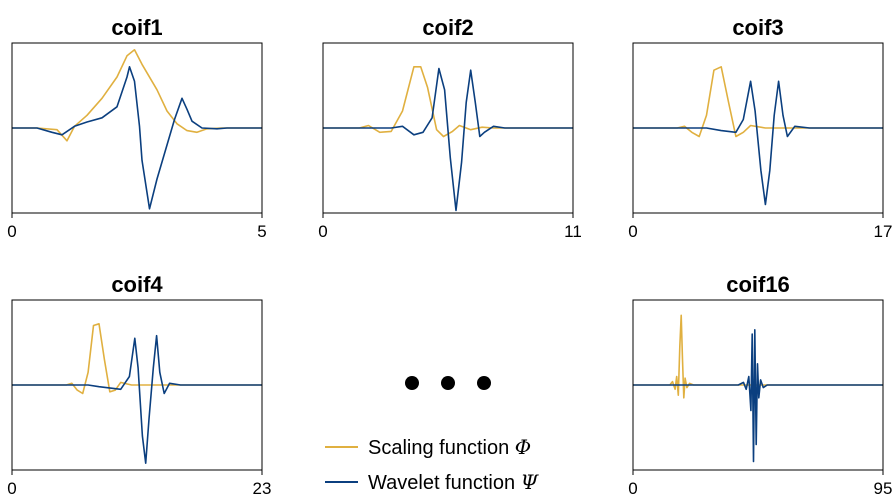 This screenshot has width=894, height=504. I want to click on panel-coif1: coif1 0 5, so click(136, 128).